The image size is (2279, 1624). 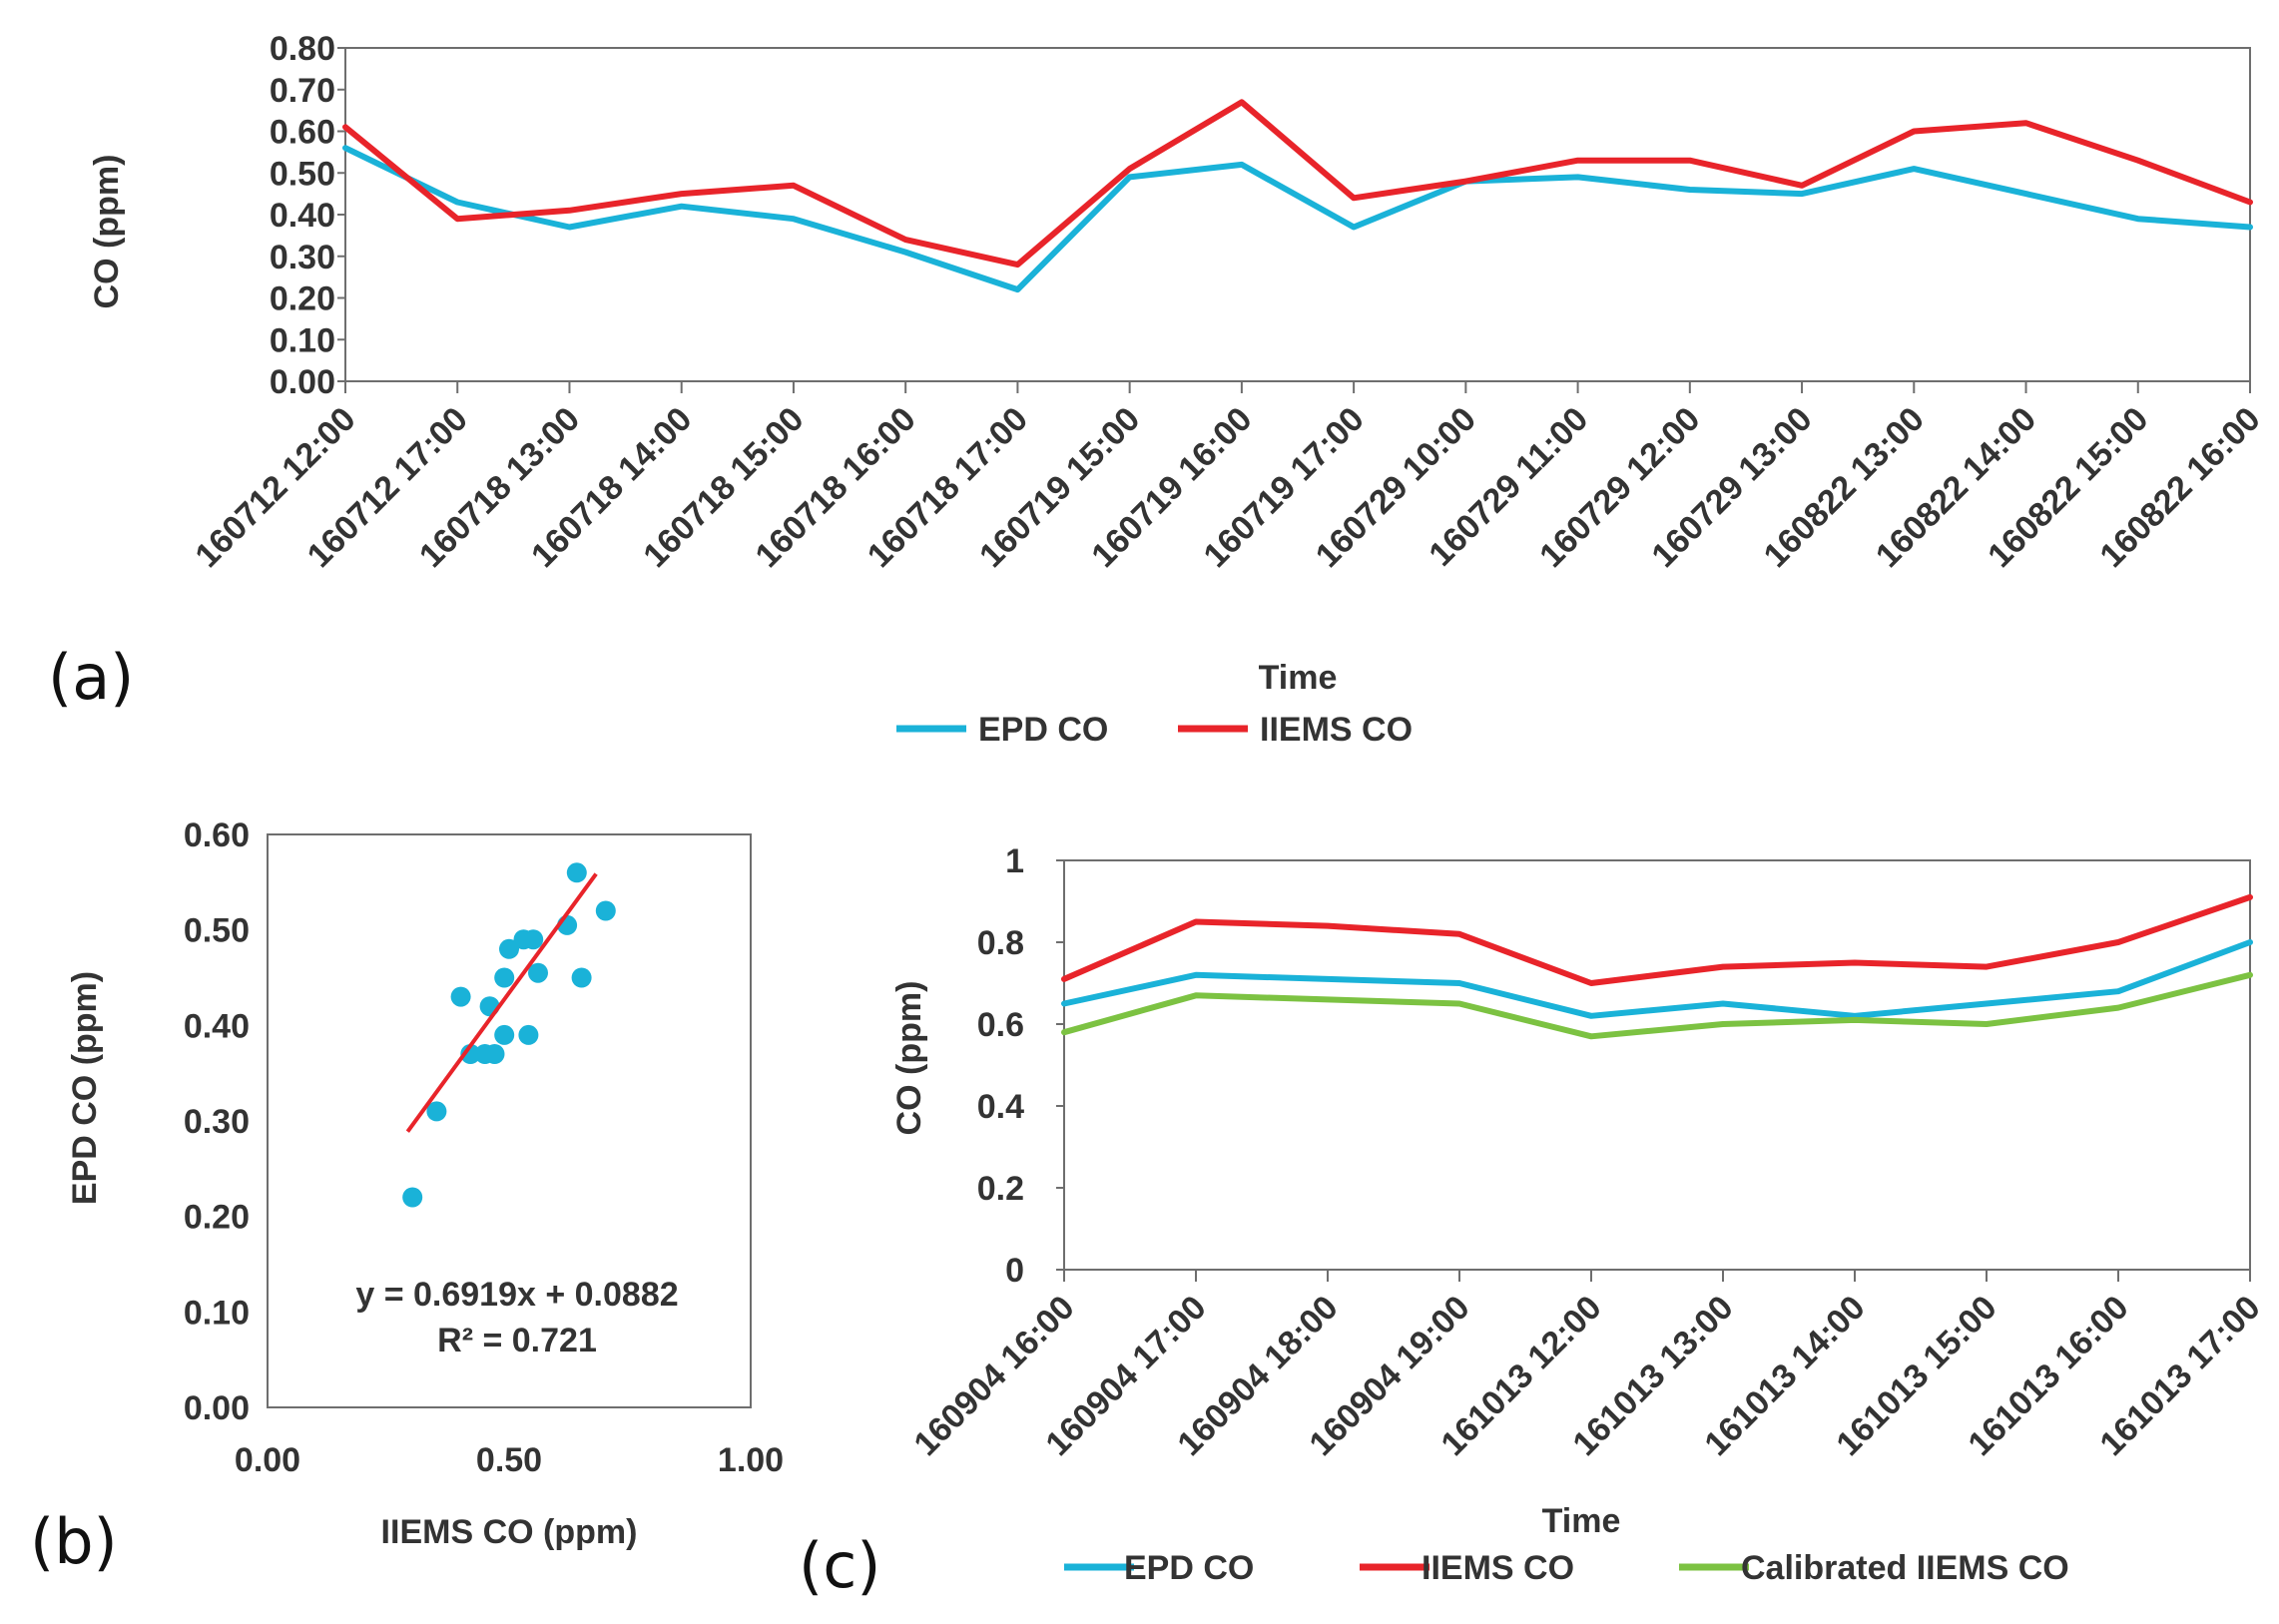 What do you see at coordinates (1657, 1006) in the screenshot?
I see `series-line-calibrated-iiems-co` at bounding box center [1657, 1006].